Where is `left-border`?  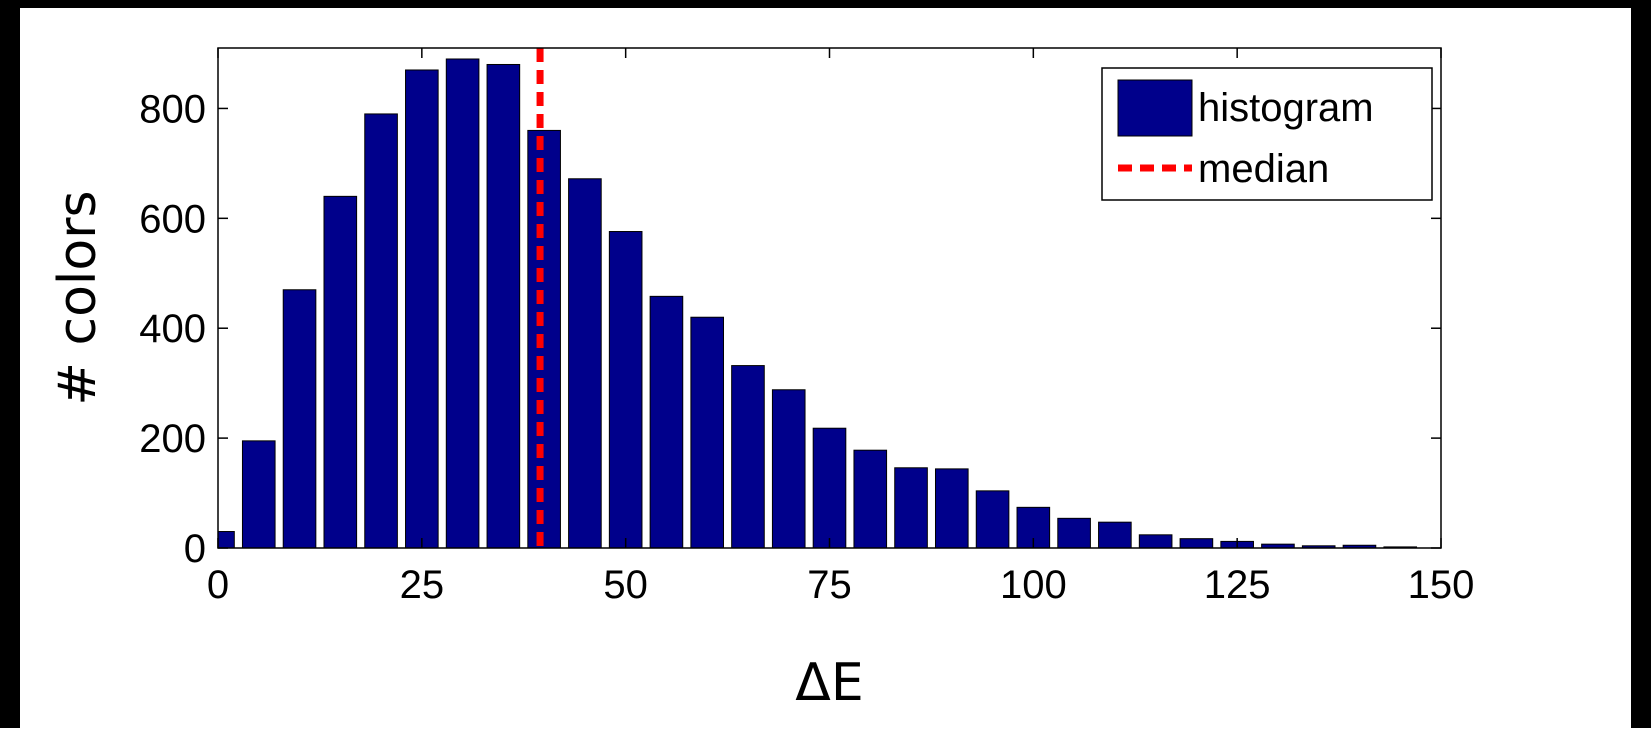 left-border is located at coordinates (10, 364).